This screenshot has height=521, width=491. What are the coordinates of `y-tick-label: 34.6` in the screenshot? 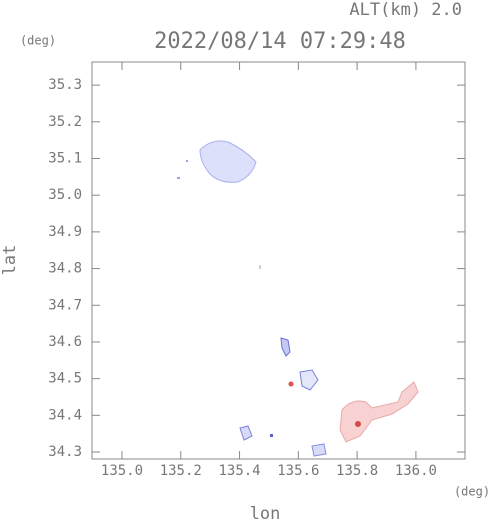 It's located at (65, 342).